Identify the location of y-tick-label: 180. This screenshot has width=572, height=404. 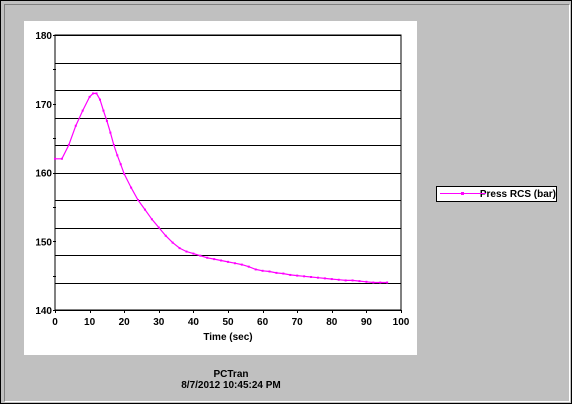
(43, 36).